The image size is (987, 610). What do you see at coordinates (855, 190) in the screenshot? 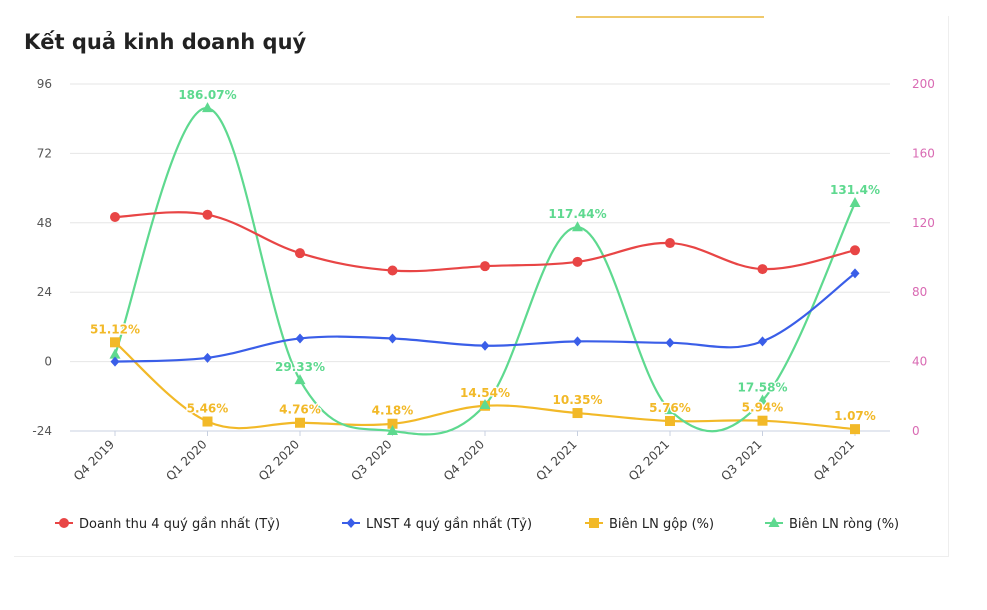
I see `data-label: 131.4%` at bounding box center [855, 190].